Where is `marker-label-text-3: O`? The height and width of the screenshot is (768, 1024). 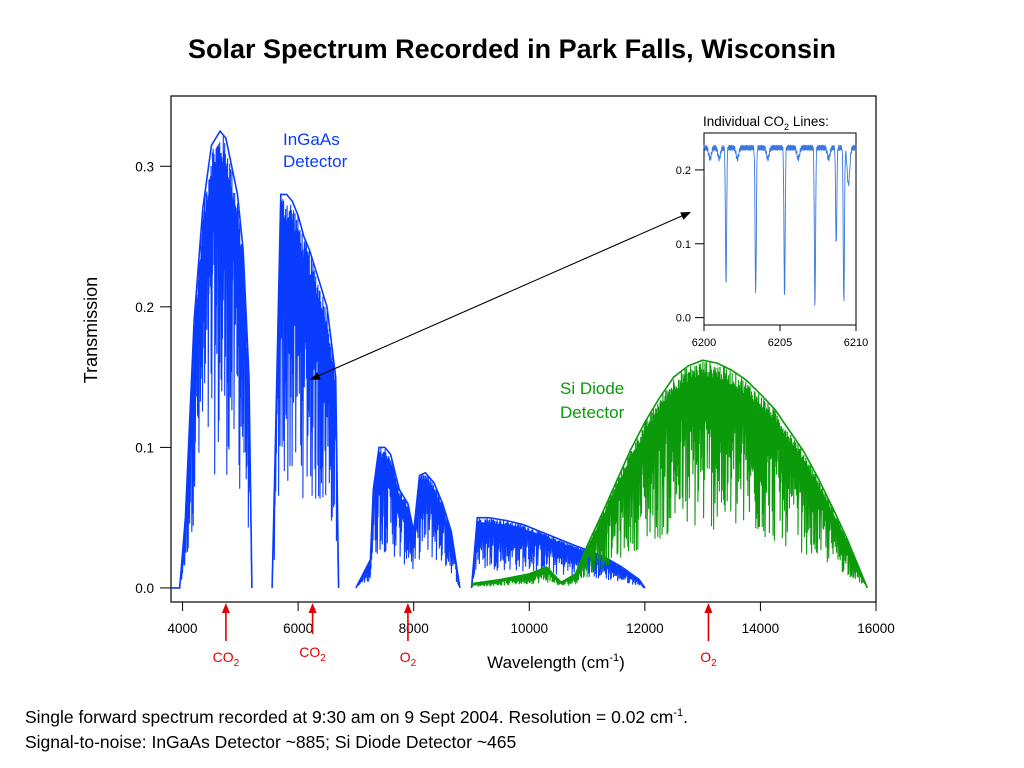 marker-label-text-3: O is located at coordinates (705, 657).